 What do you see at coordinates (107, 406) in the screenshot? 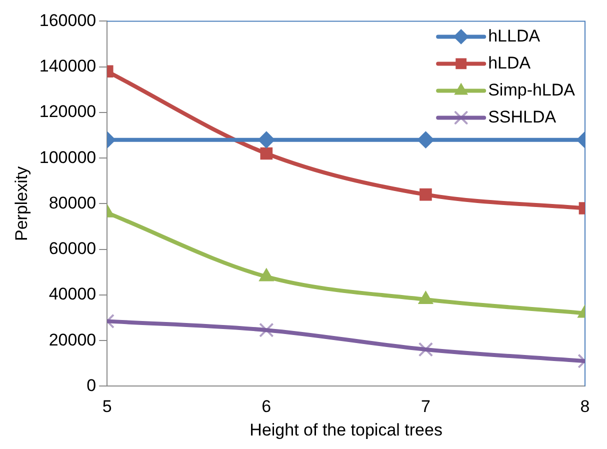
I see `x-tick-label: 5` at bounding box center [107, 406].